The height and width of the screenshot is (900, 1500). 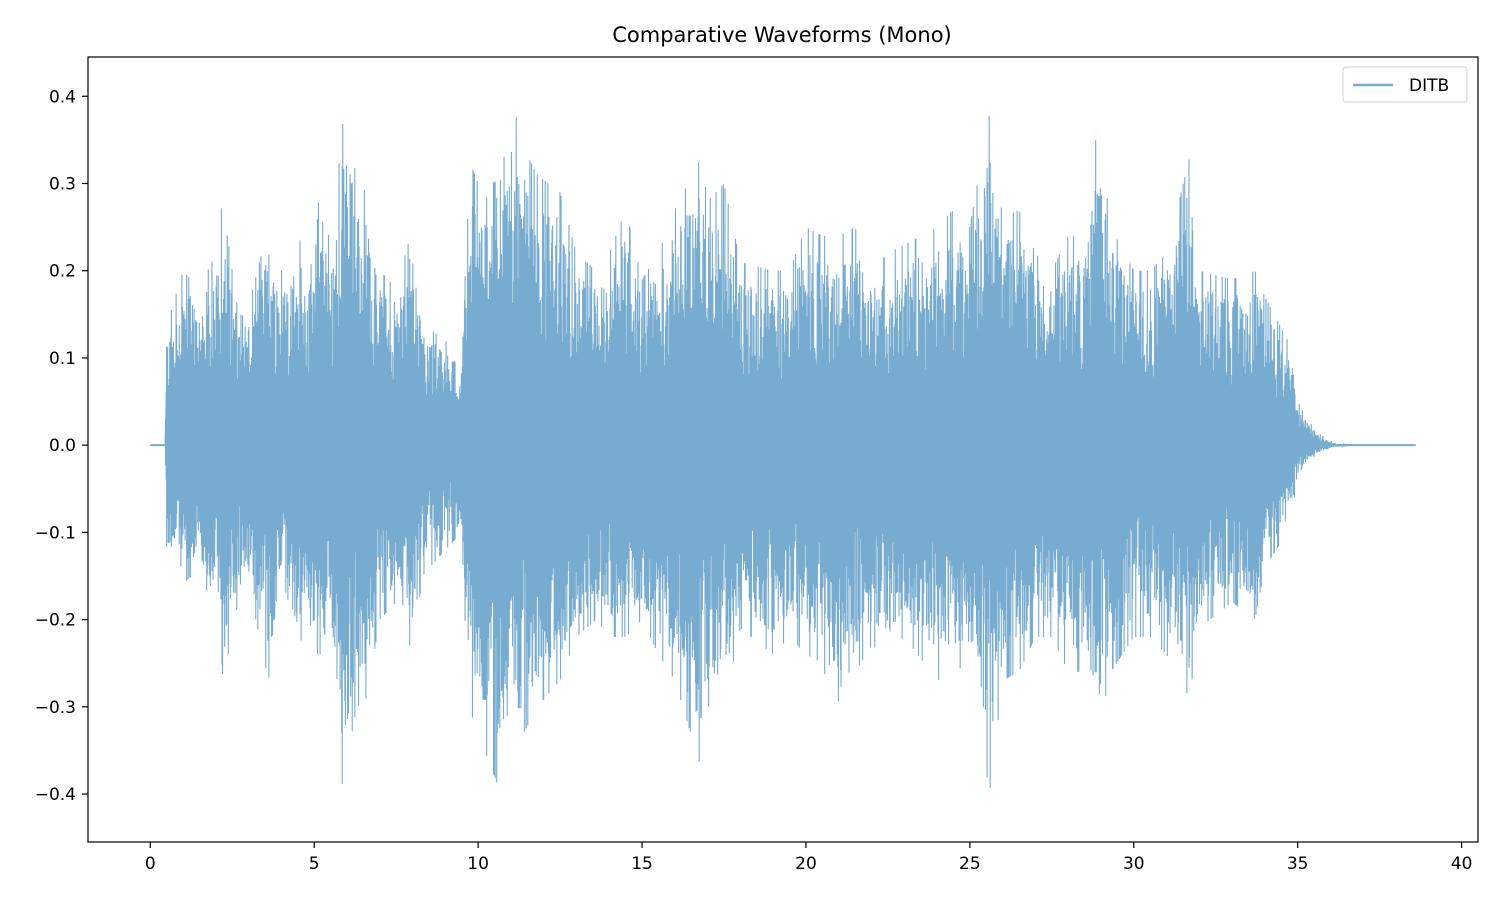 What do you see at coordinates (55, 795) in the screenshot?
I see `y-tick-label: −0.4` at bounding box center [55, 795].